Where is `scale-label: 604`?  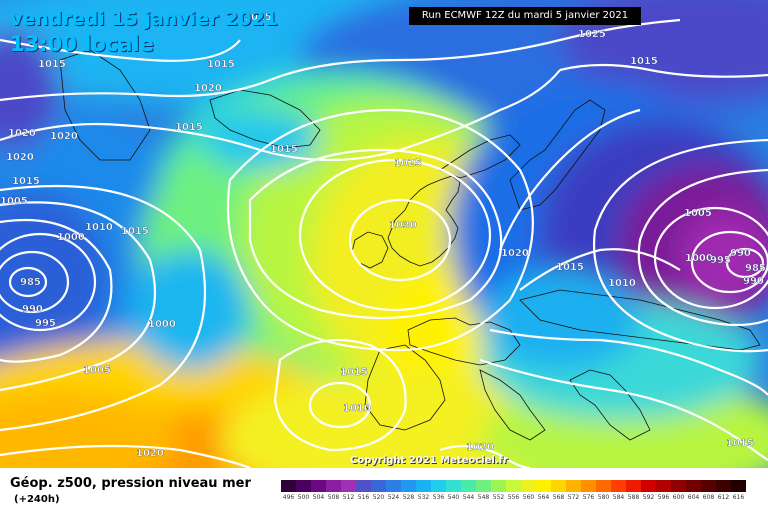 scale-label: 604 is located at coordinates (693, 497).